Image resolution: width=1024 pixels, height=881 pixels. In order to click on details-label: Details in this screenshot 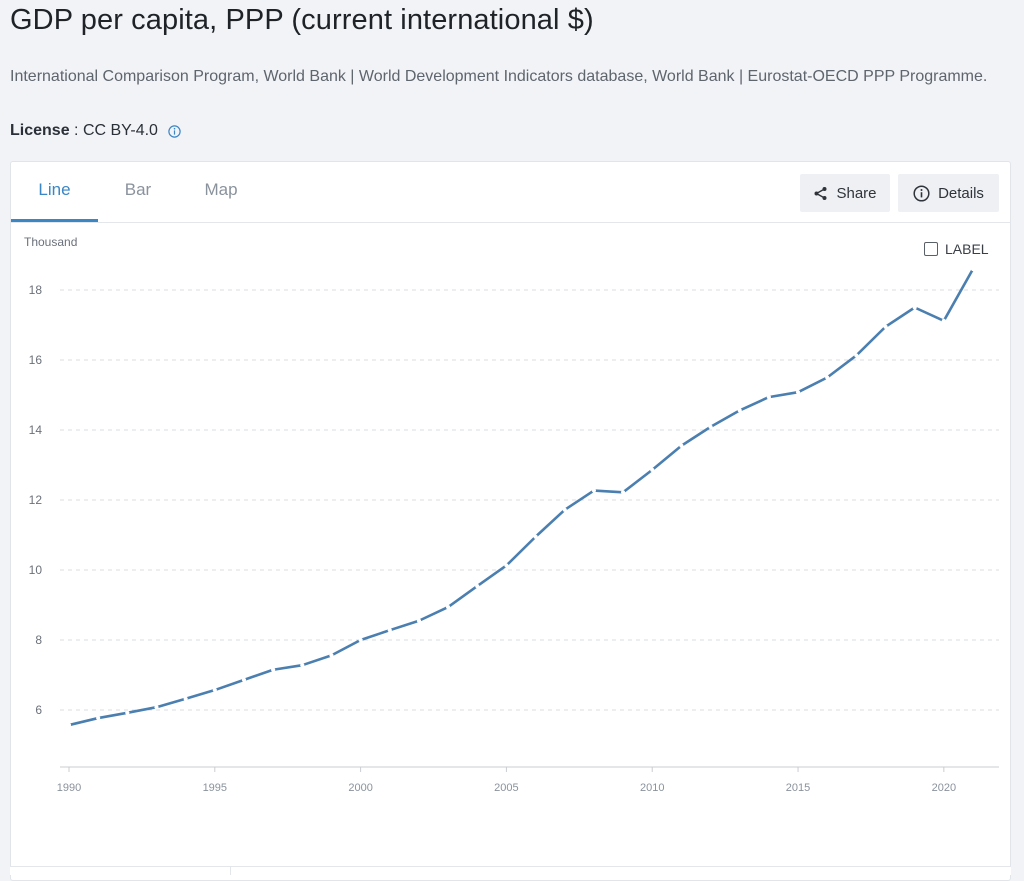, I will do `click(961, 193)`.